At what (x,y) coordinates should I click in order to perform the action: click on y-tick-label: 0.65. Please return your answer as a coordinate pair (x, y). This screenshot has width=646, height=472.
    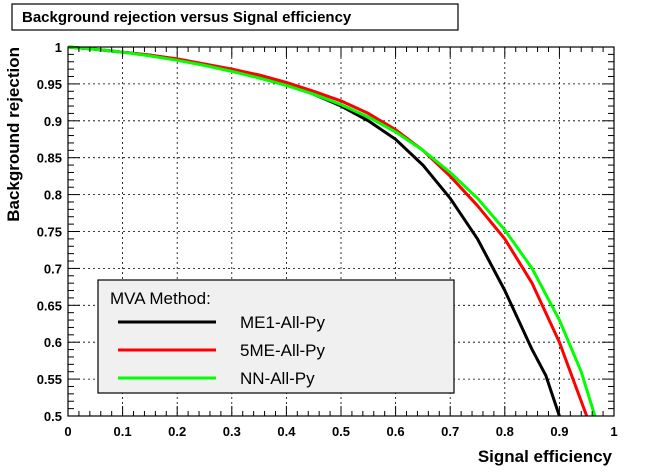
    Looking at the image, I should click on (49, 305).